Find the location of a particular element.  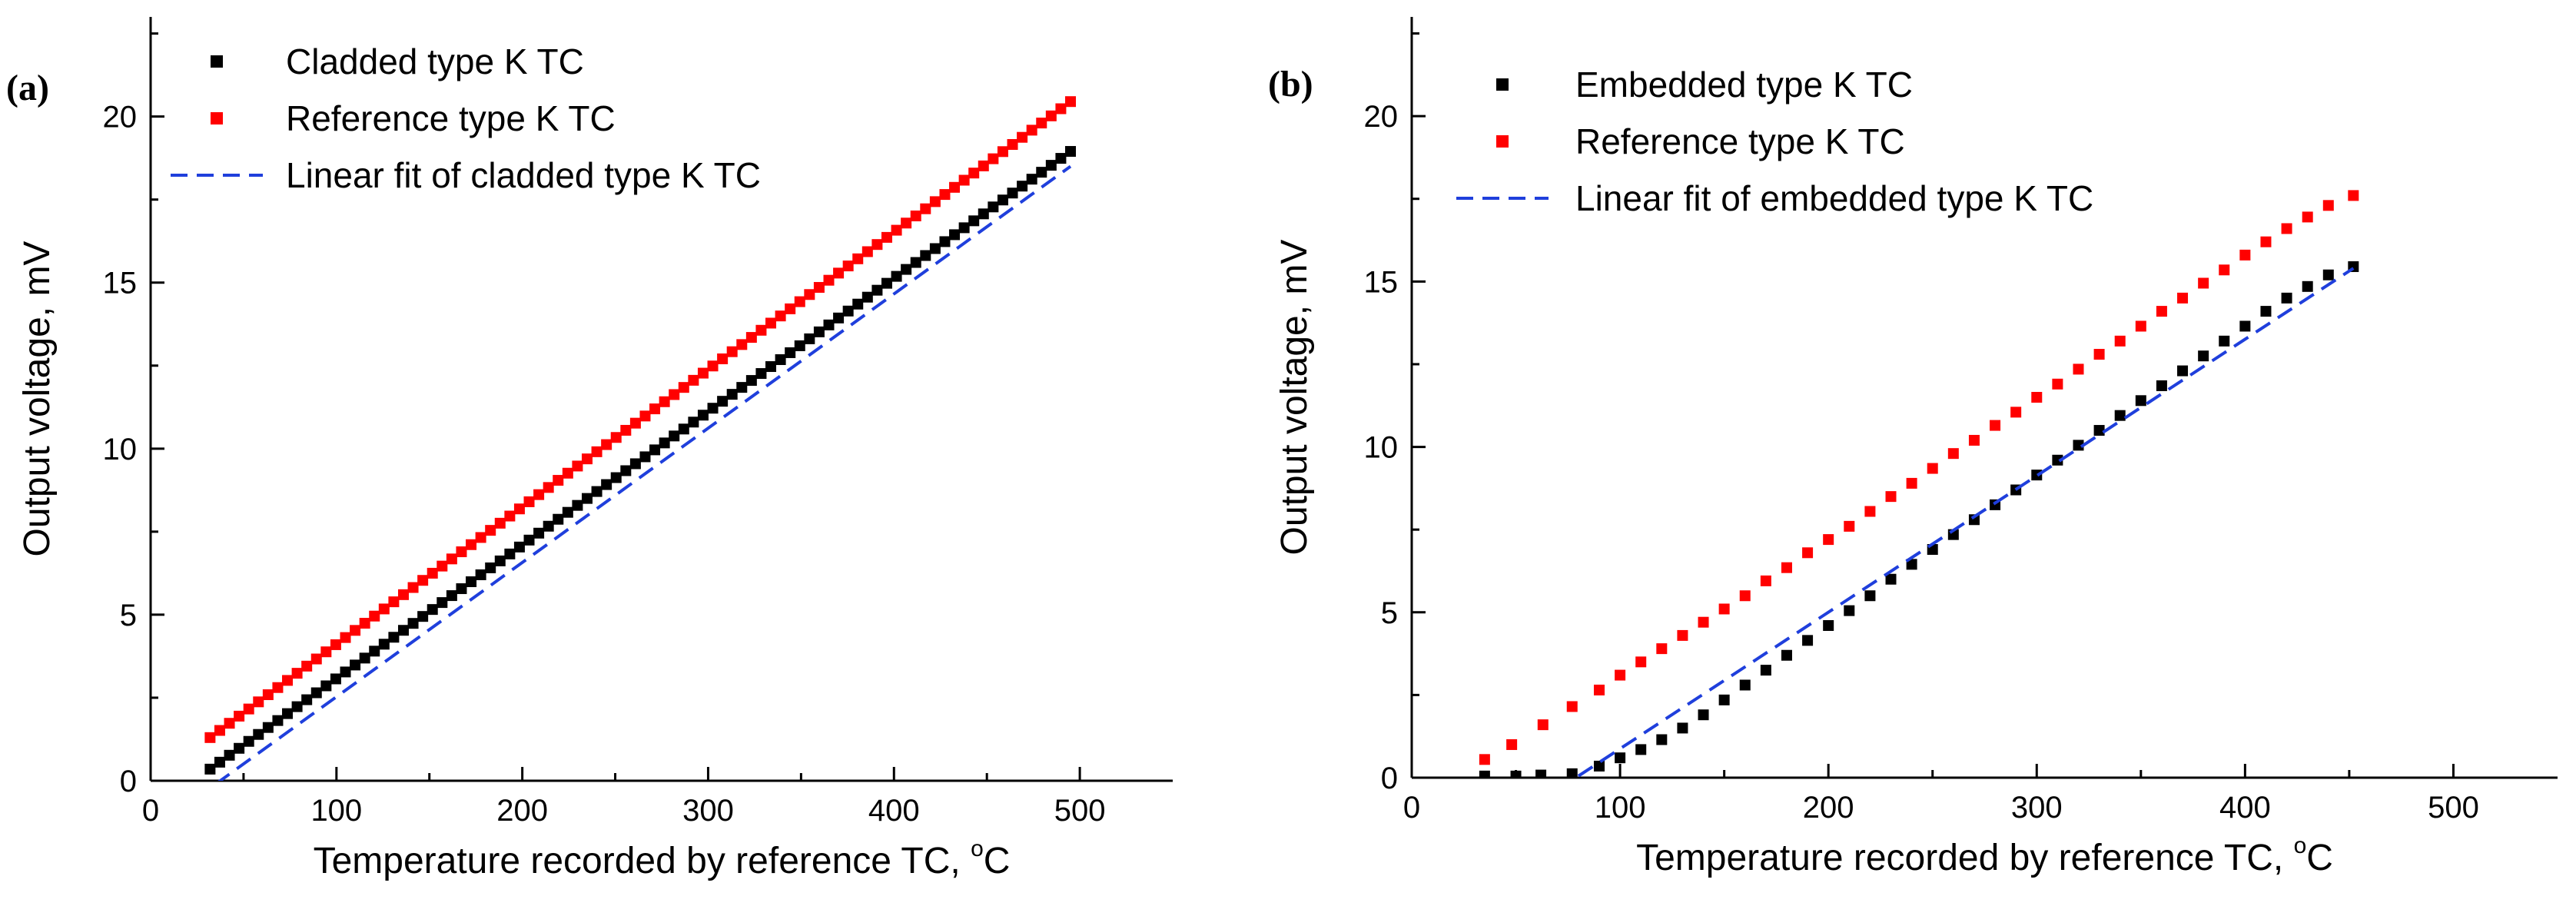

y-tick-label: 10 is located at coordinates (120, 449).